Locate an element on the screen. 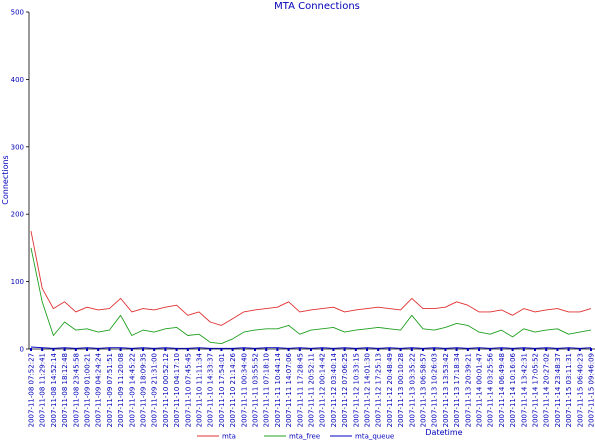 The width and height of the screenshot is (595, 446). x-tick-label: 2007-11-14 10:16:06 is located at coordinates (513, 389).